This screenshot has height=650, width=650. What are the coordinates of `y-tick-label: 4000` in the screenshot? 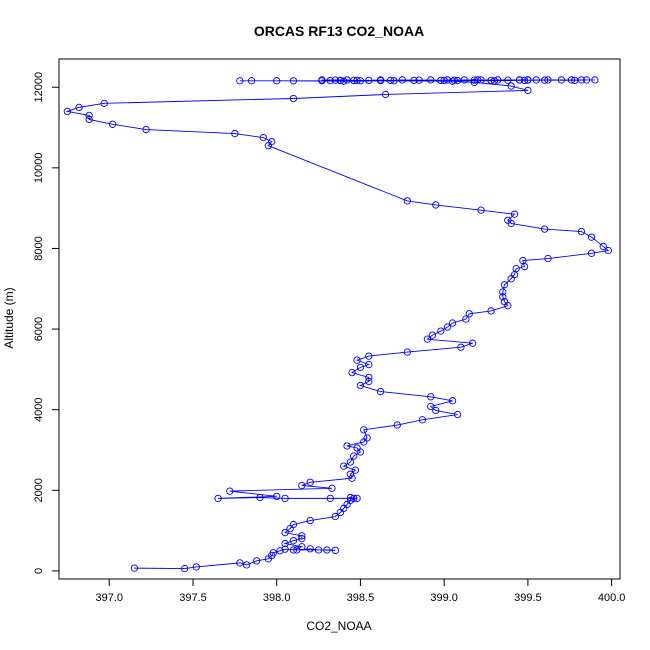 It's located at (39, 409).